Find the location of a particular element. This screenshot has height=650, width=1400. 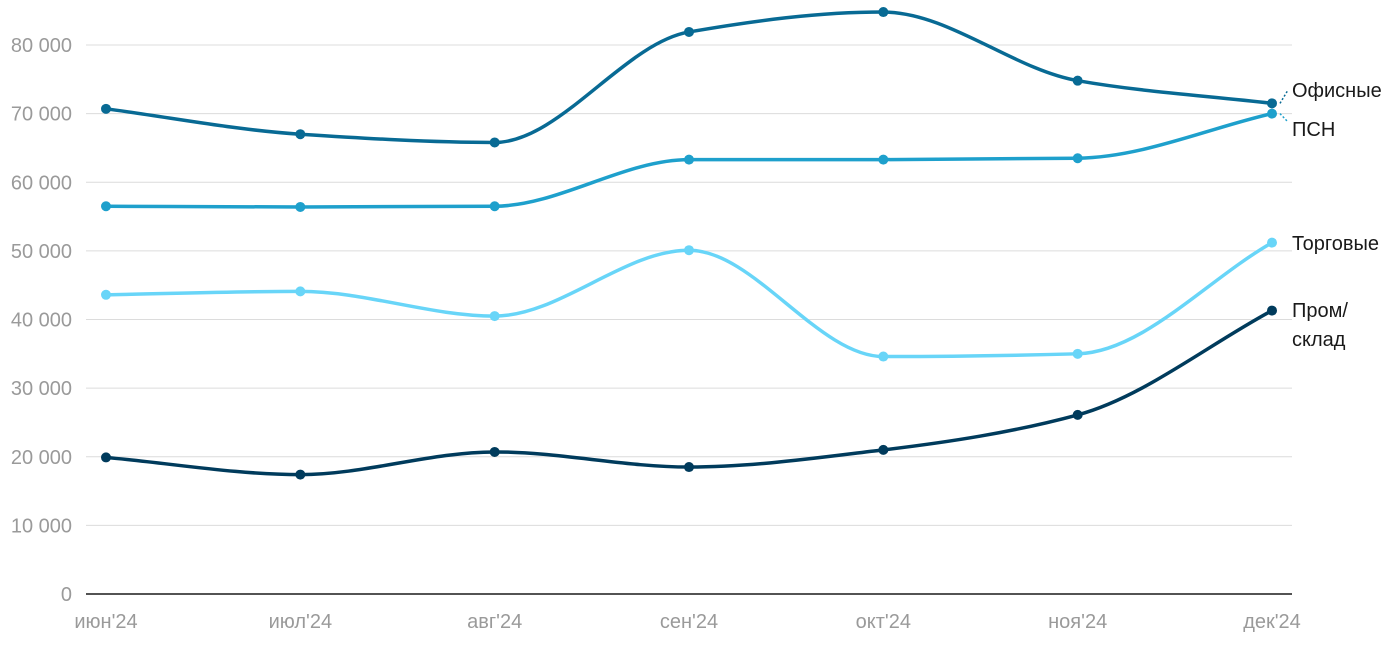

y-tick-label: 50 000 is located at coordinates (41, 252).